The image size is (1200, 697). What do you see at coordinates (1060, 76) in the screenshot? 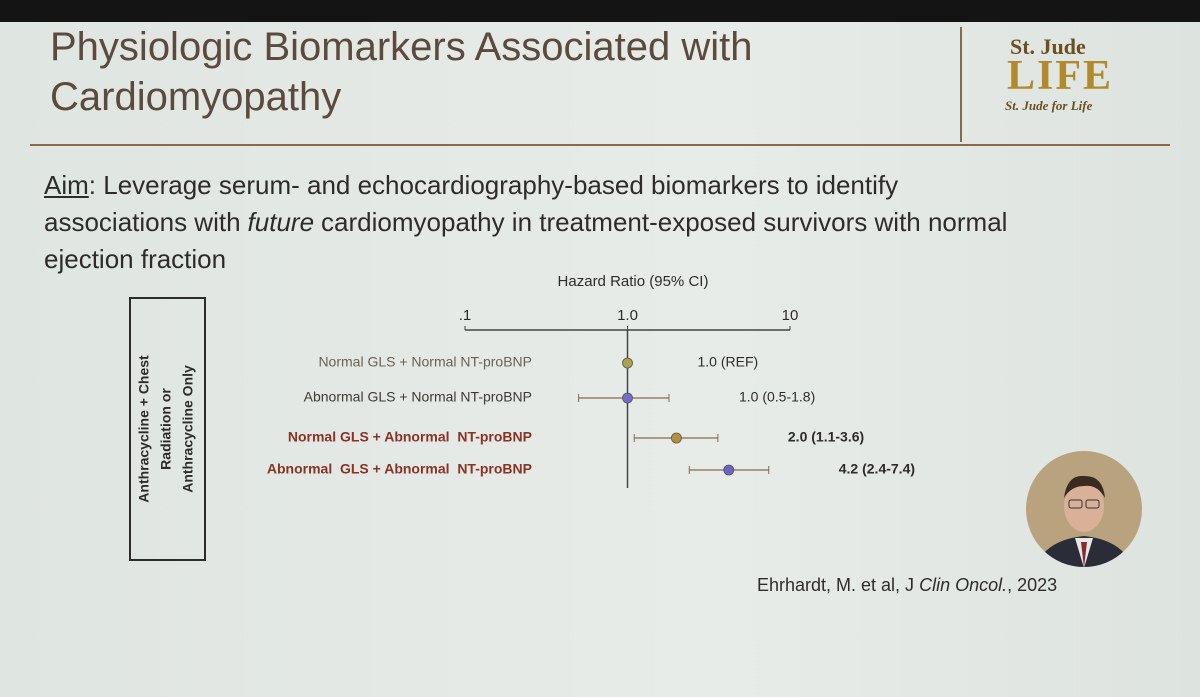
I see `logo-main: LIFE` at bounding box center [1060, 76].